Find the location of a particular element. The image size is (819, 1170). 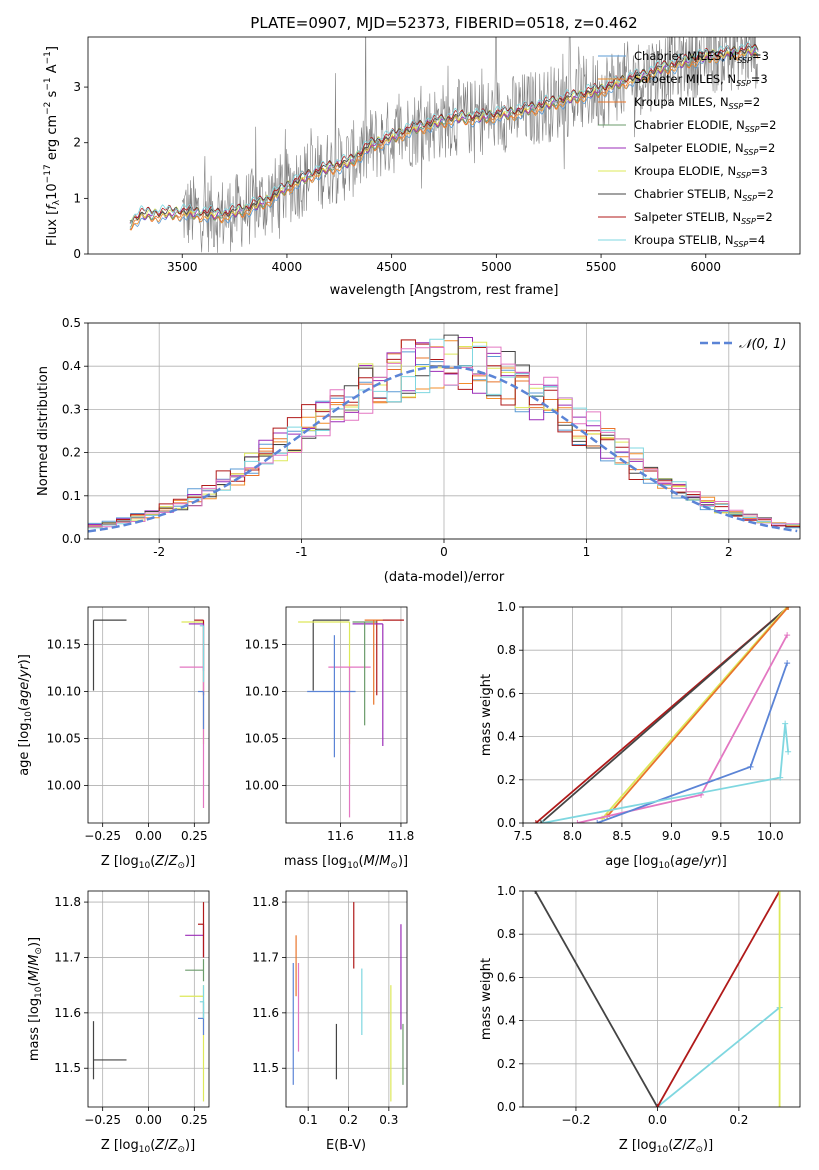

spectrum-xlabel: wavelength [Angstrom, rest frame] is located at coordinates (444, 290).